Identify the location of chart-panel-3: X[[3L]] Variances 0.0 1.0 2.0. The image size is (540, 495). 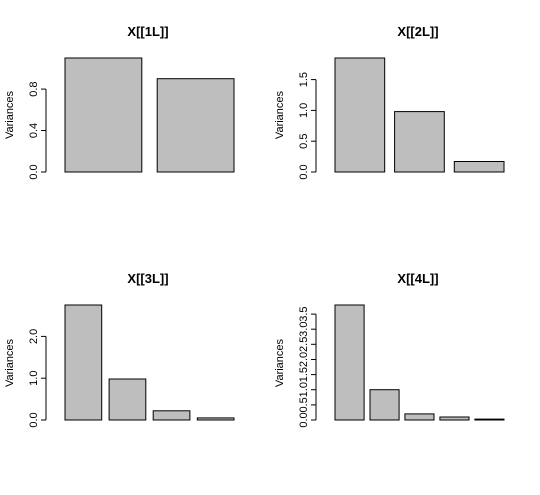
(119, 349).